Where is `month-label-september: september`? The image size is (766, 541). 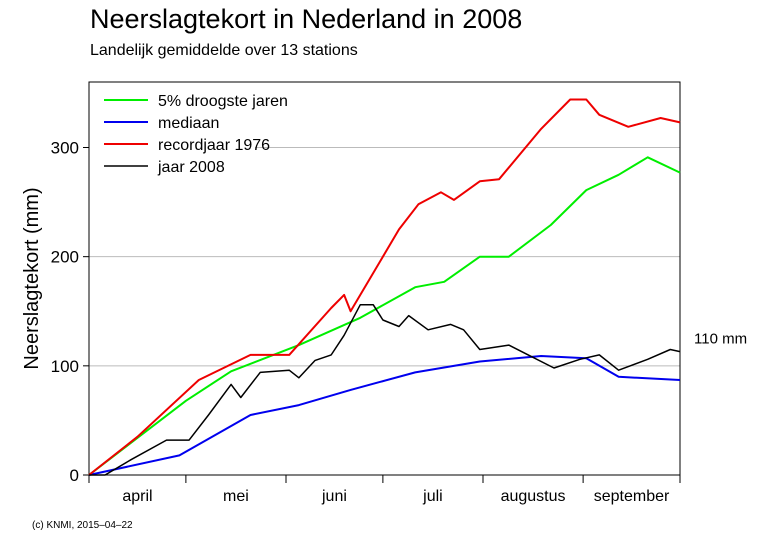 month-label-september: september is located at coordinates (632, 496).